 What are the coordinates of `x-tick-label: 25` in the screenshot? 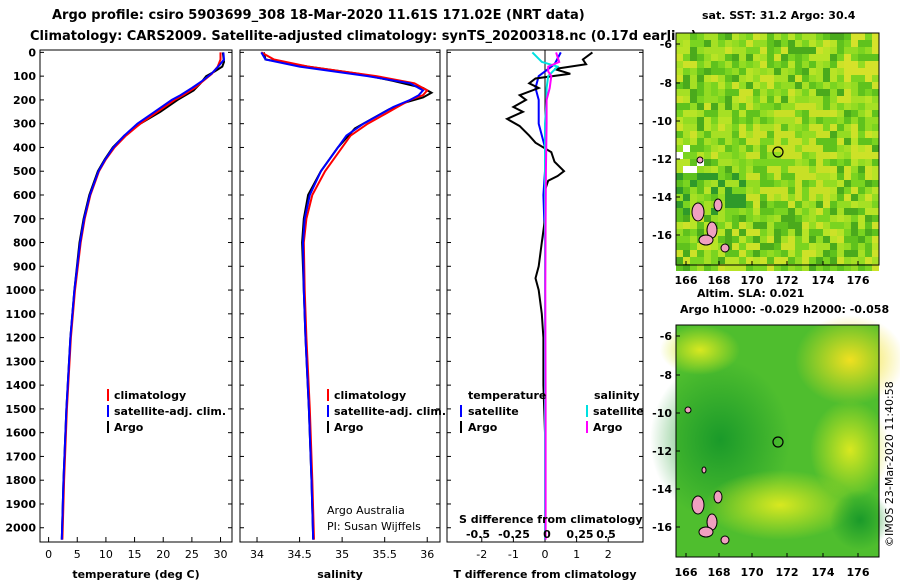 It's located at (192, 554).